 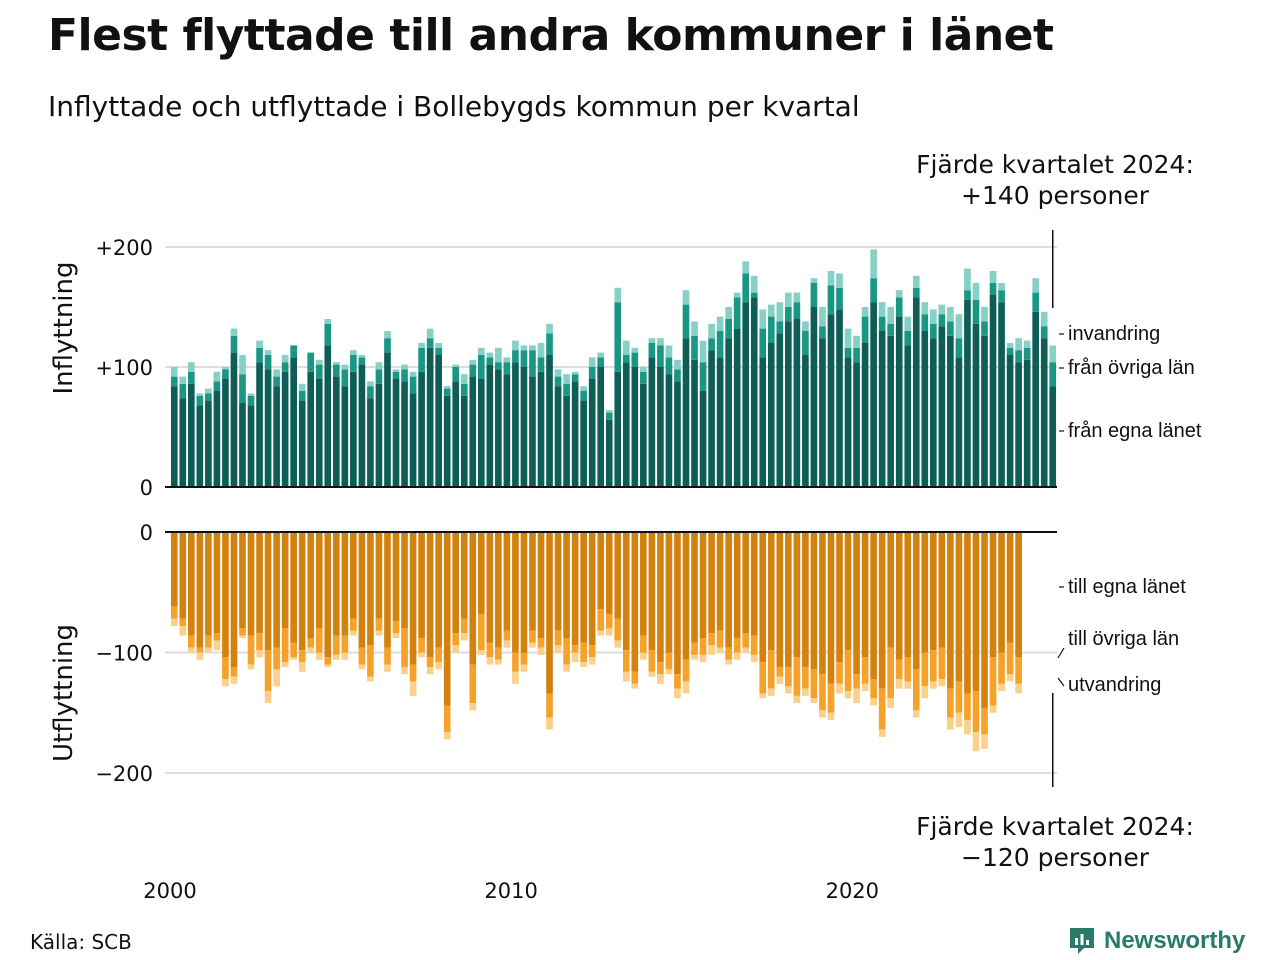 I want to click on brand-logo: Newsworthy, so click(x=1156, y=941).